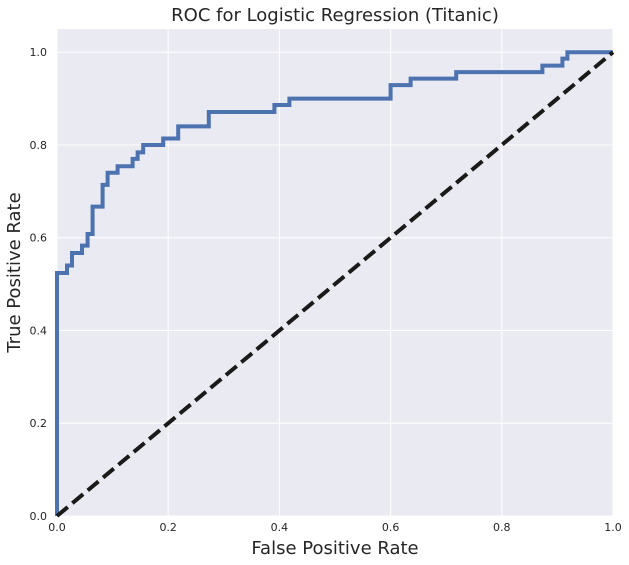  I want to click on y-tick-label: 0.4, so click(39, 330).